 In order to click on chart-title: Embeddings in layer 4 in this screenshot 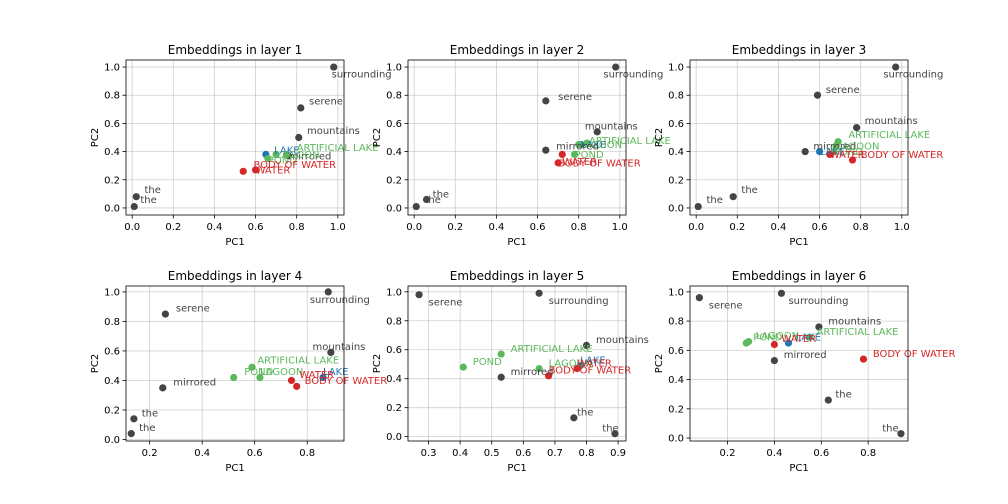, I will do `click(235, 276)`.